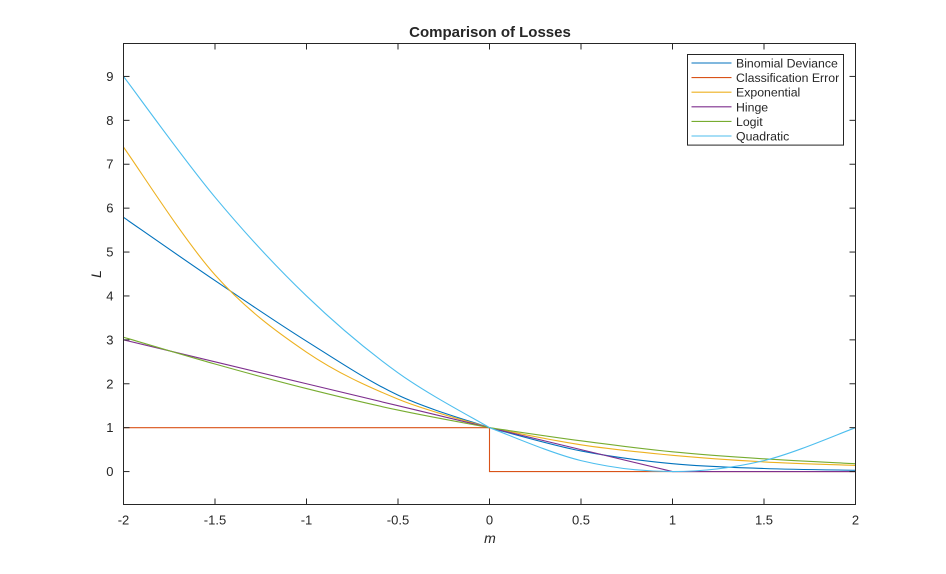 Image resolution: width=946 pixels, height=574 pixels. I want to click on x-axis-label: m, so click(490, 538).